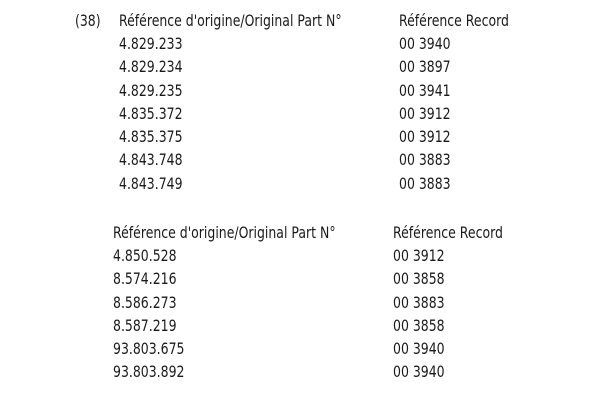  I want to click on original-part-number: 8.586.273, so click(145, 302).